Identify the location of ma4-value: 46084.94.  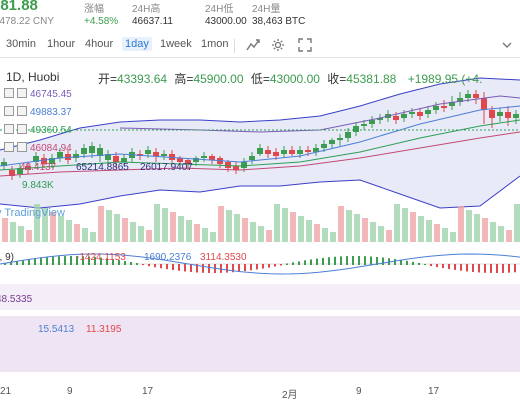
(51, 148).